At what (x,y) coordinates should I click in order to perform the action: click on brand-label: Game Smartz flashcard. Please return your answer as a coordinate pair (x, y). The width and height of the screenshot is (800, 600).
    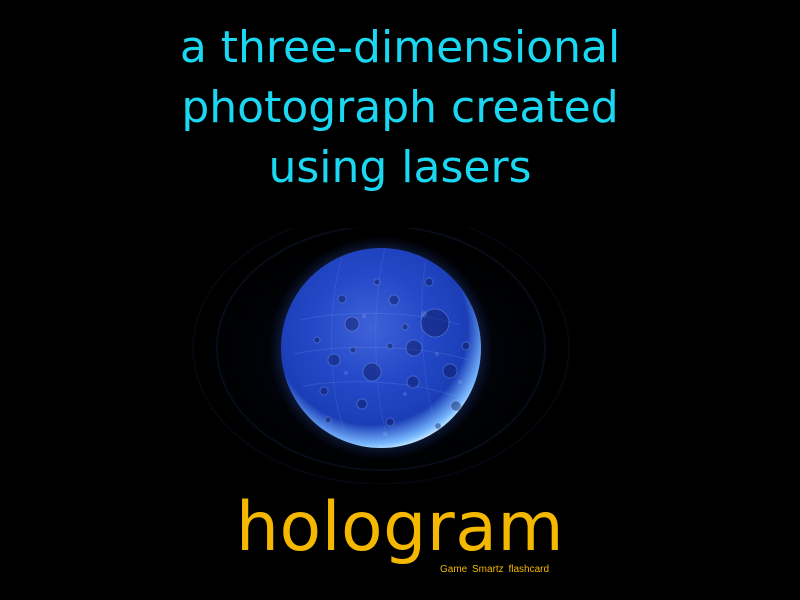
    Looking at the image, I should click on (495, 569).